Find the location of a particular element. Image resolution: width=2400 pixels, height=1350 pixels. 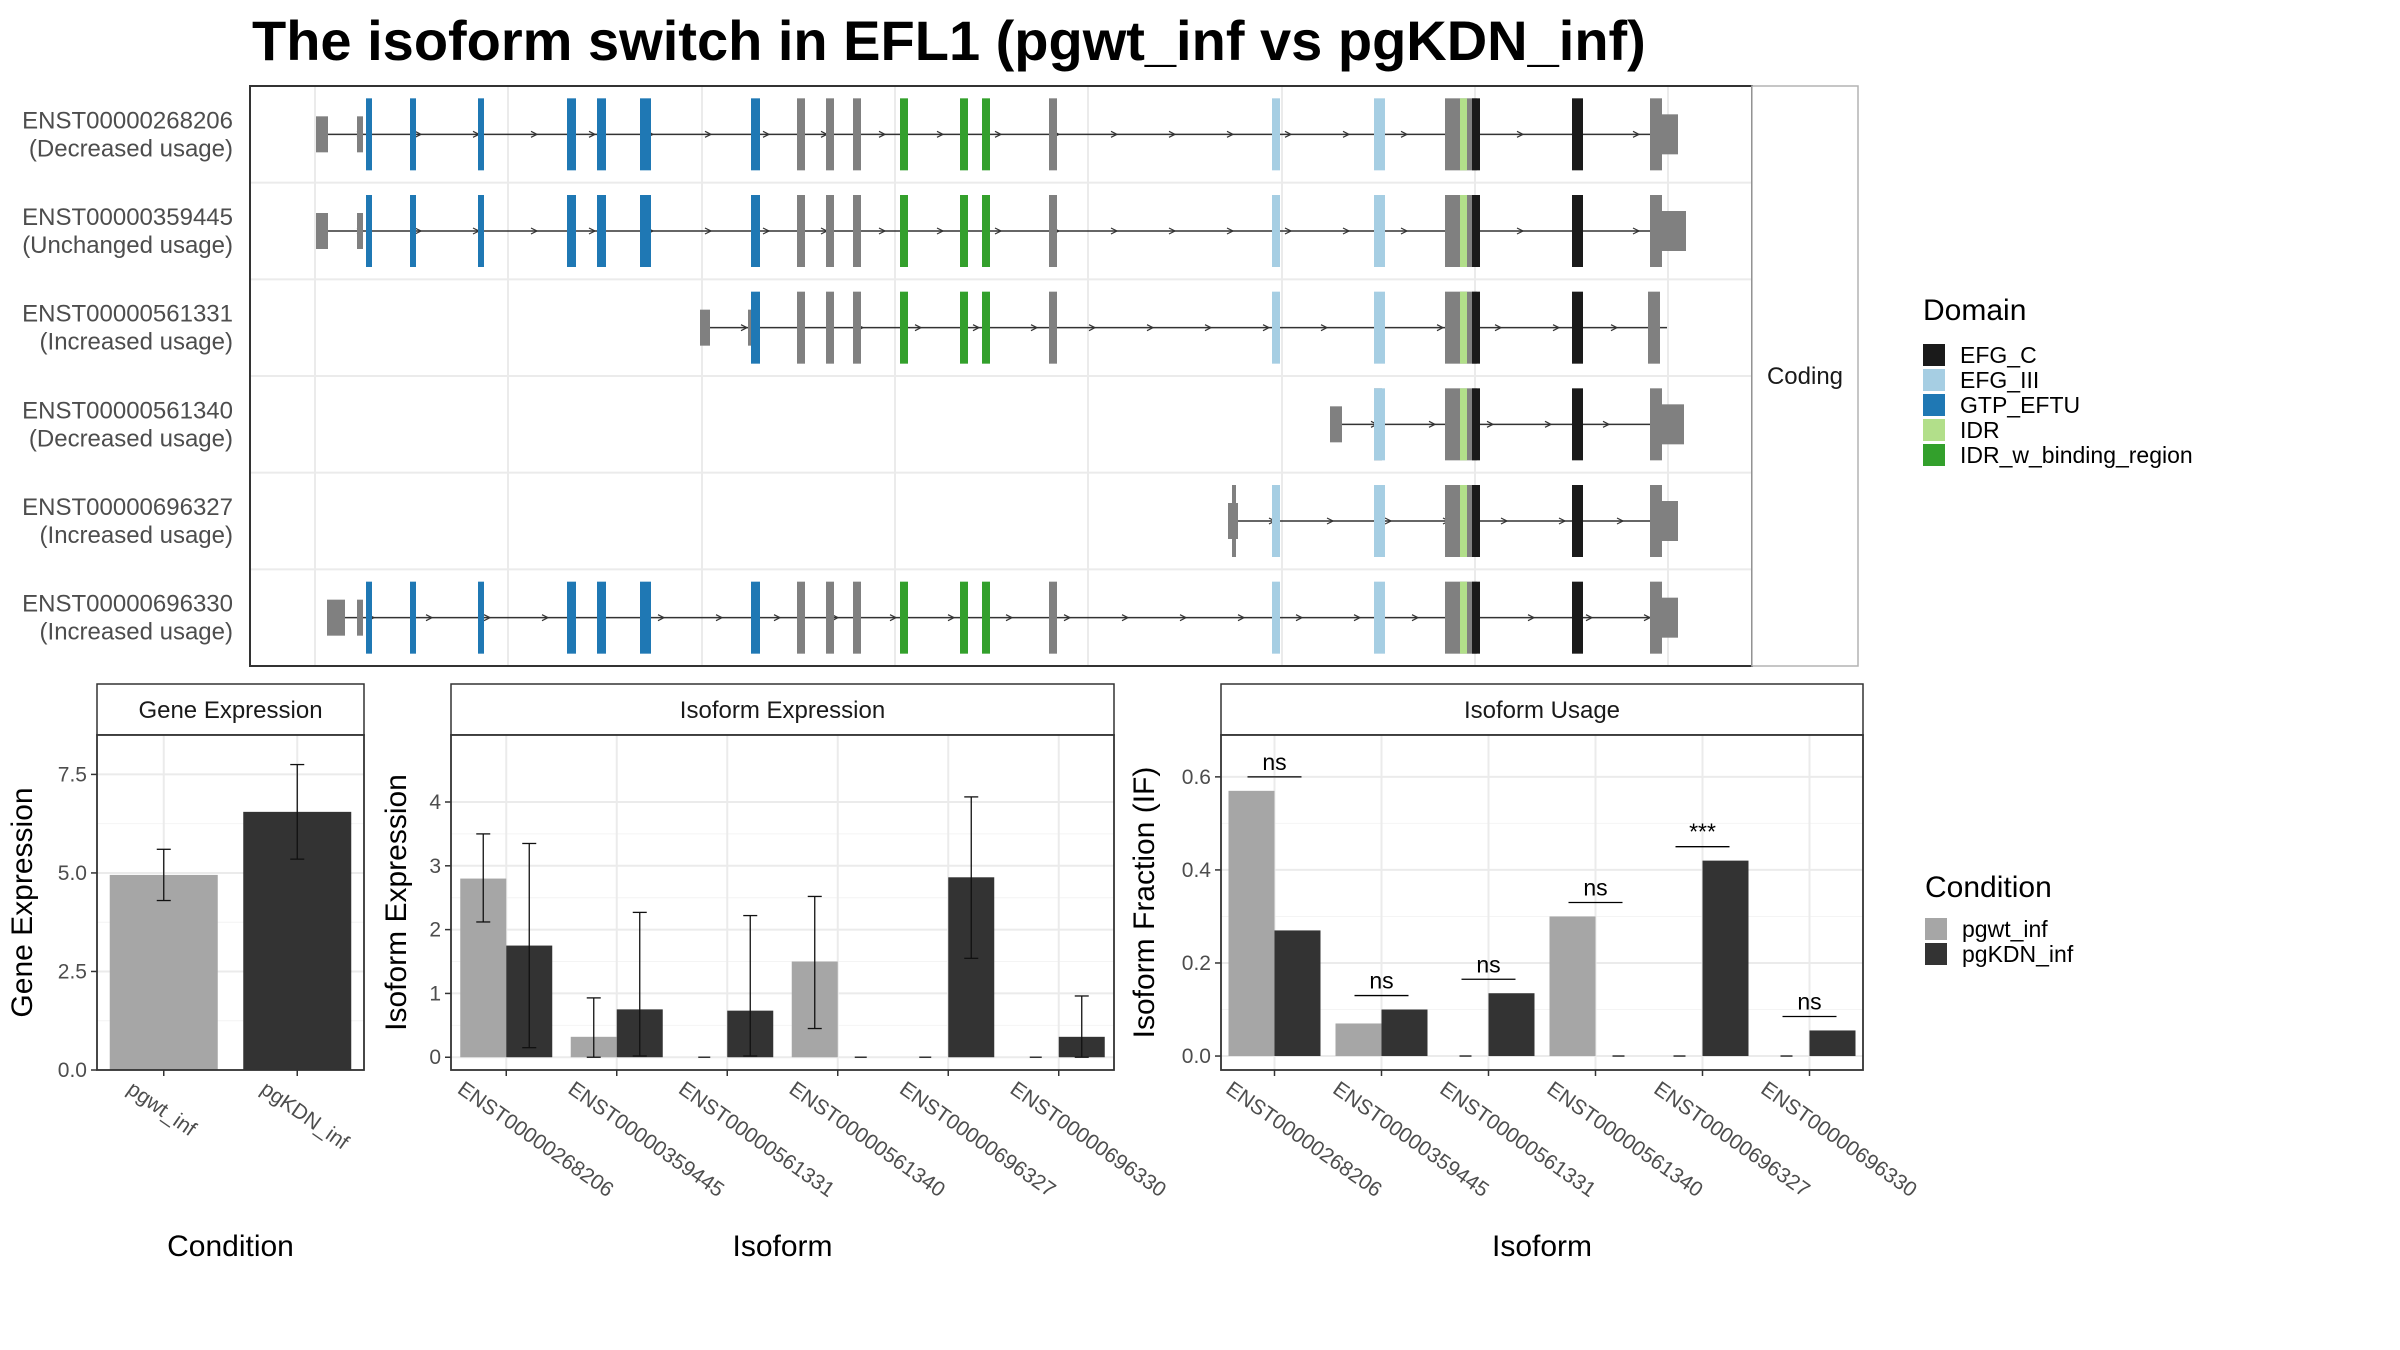

isoform-label-id: ENST00000561331 is located at coordinates (127, 314).